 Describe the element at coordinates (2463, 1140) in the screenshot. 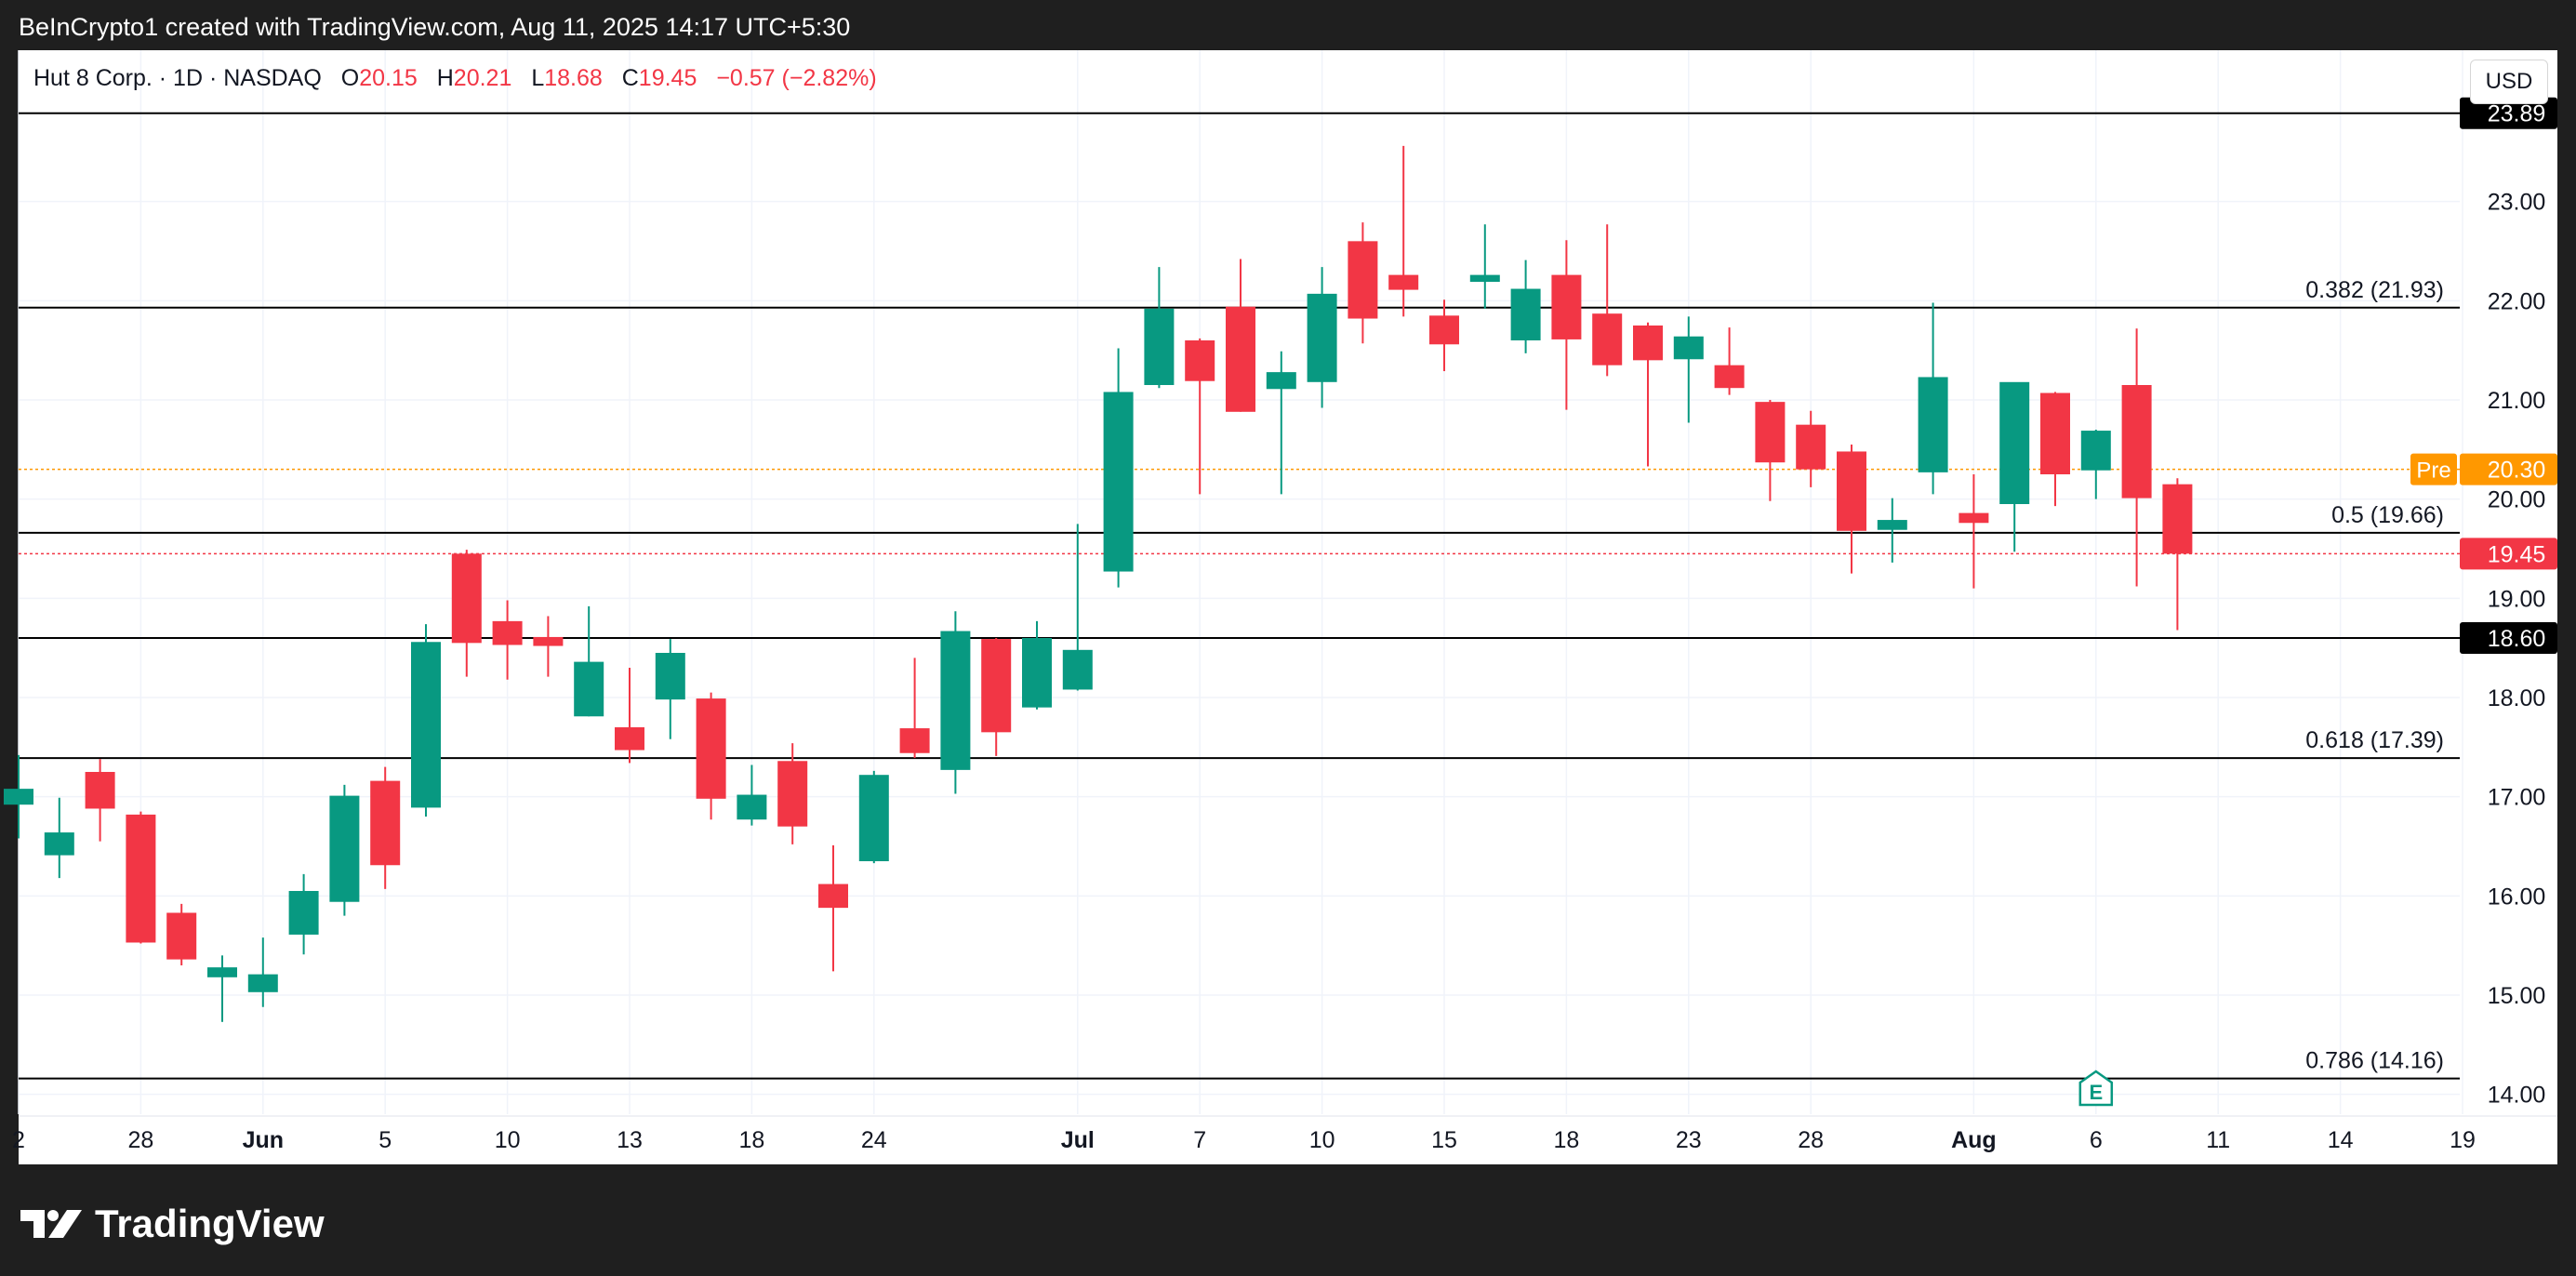

I see `time-tick-label: 19` at that location.